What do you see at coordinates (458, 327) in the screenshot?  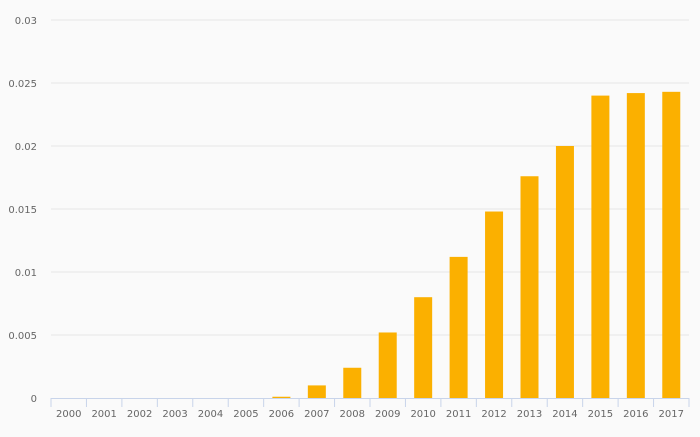 I see `bar-2011` at bounding box center [458, 327].